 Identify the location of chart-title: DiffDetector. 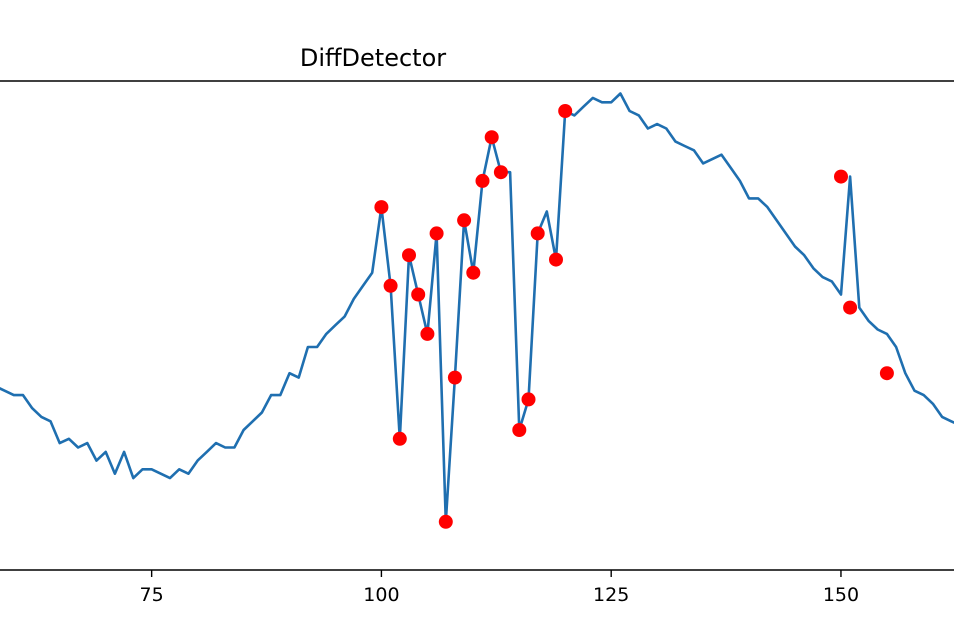
(373, 58).